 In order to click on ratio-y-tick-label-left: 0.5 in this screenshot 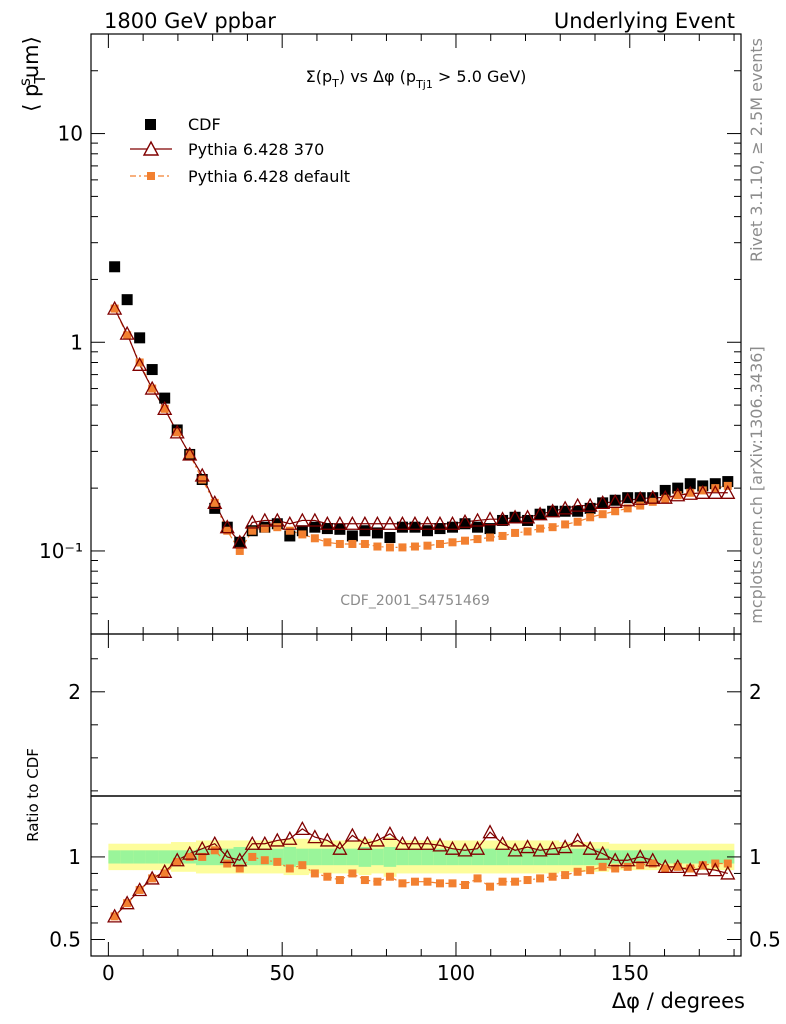, I will do `click(65, 939)`.